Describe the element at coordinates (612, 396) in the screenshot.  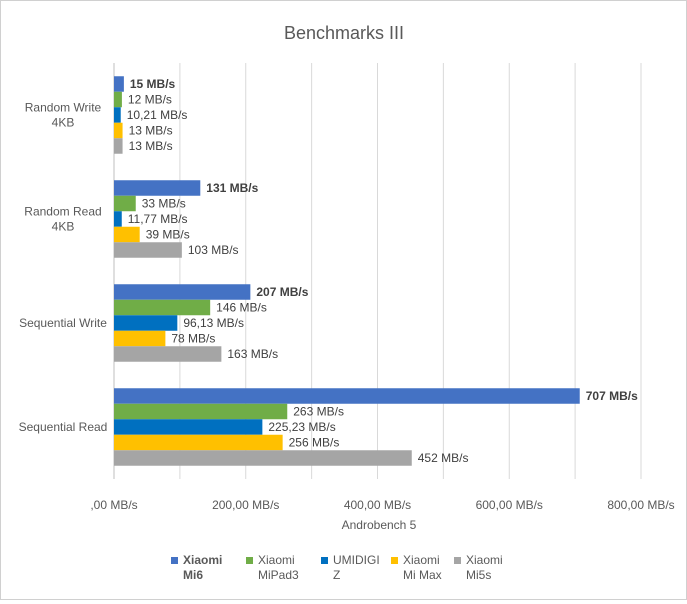
I see `data-label: 707 MB/s` at that location.